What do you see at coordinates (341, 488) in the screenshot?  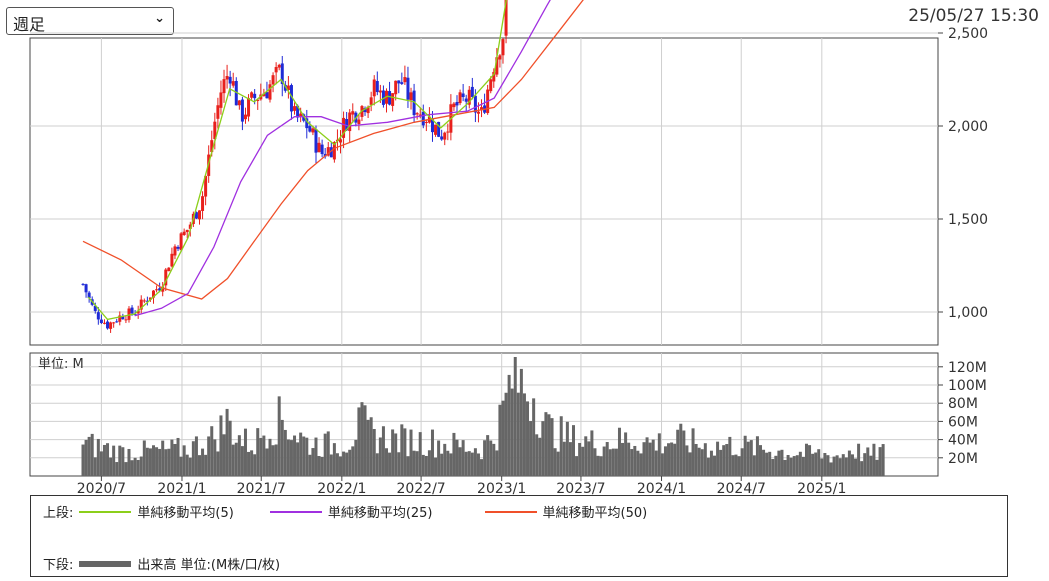 I see `x-tick-label: 2022/1` at bounding box center [341, 488].